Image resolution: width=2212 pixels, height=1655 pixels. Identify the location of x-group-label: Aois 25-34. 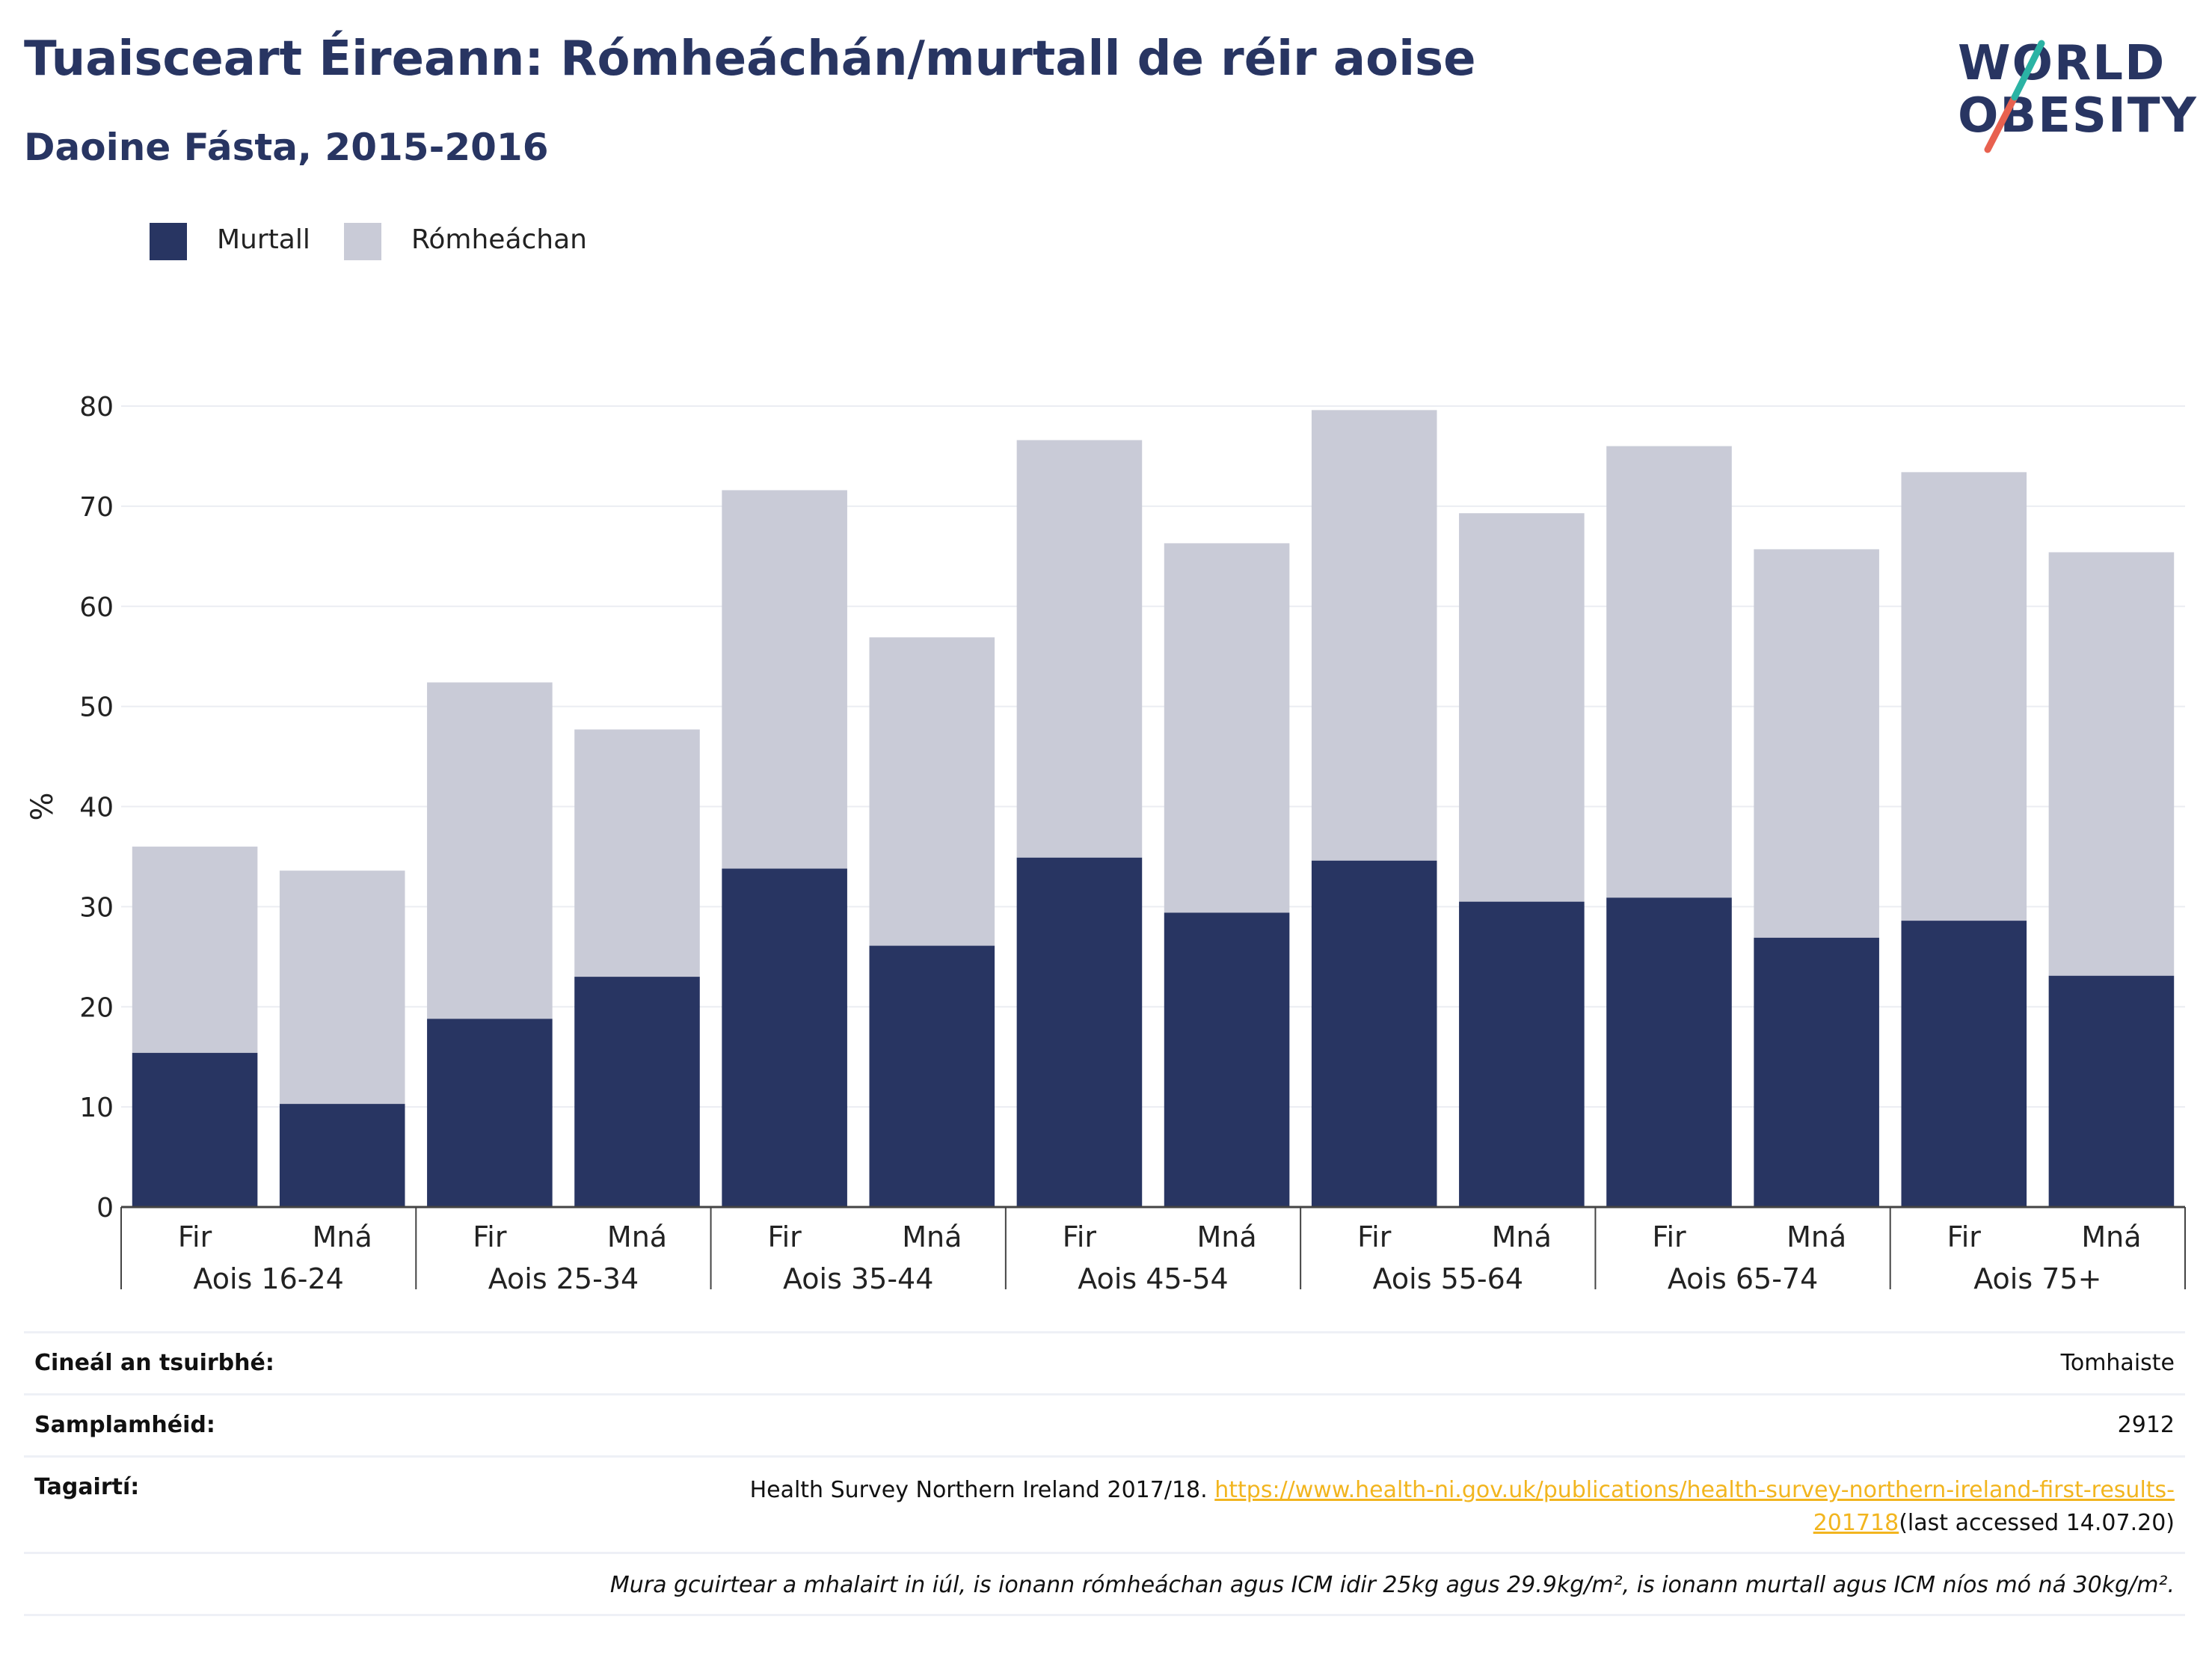
(563, 1278).